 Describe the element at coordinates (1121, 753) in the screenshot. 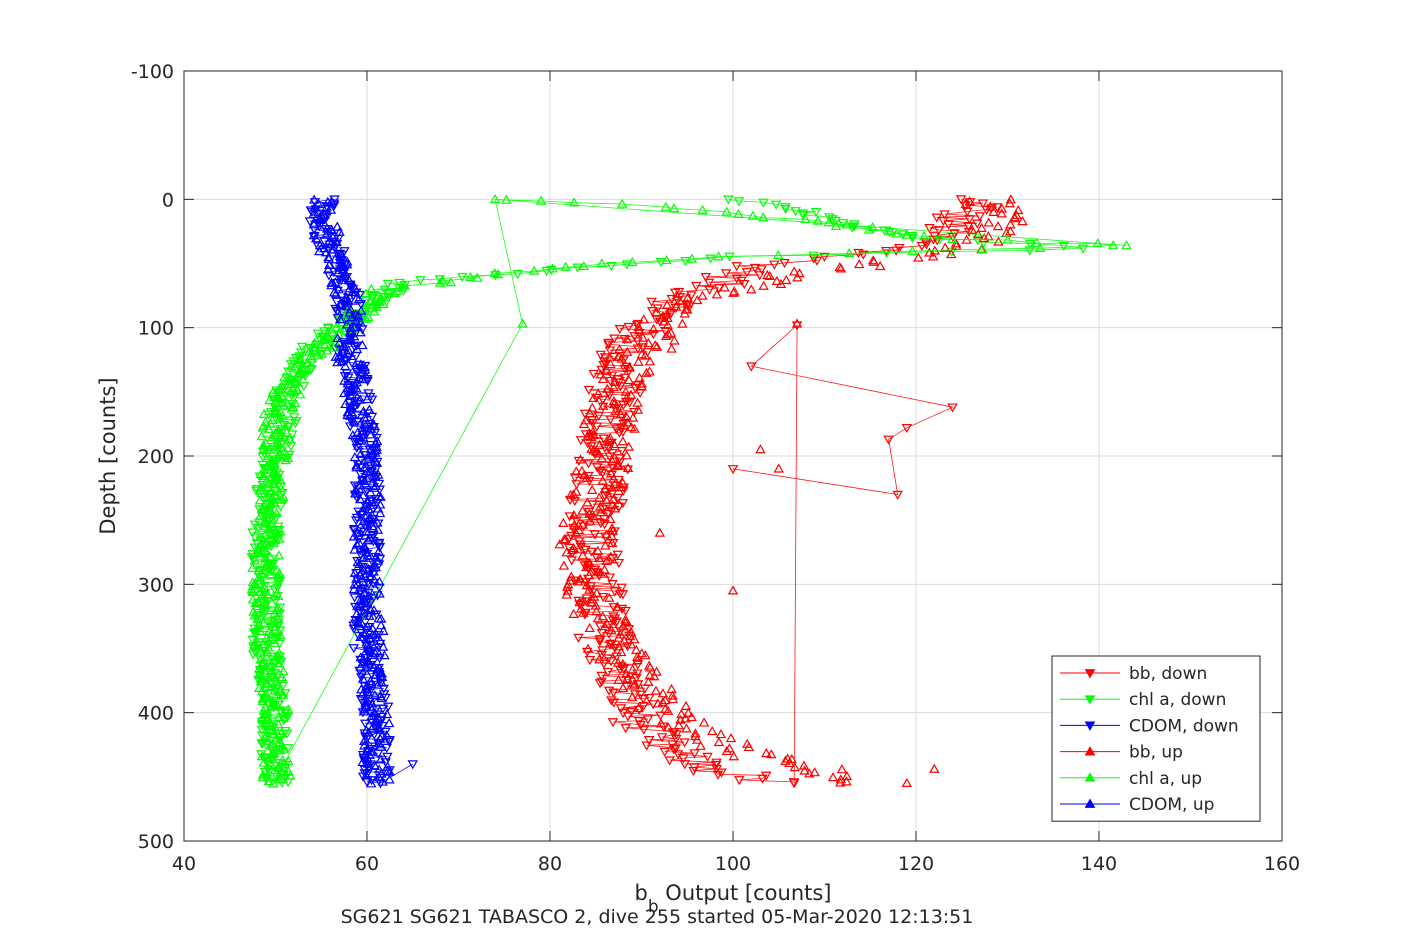

I see `legend-item: bb, up` at that location.